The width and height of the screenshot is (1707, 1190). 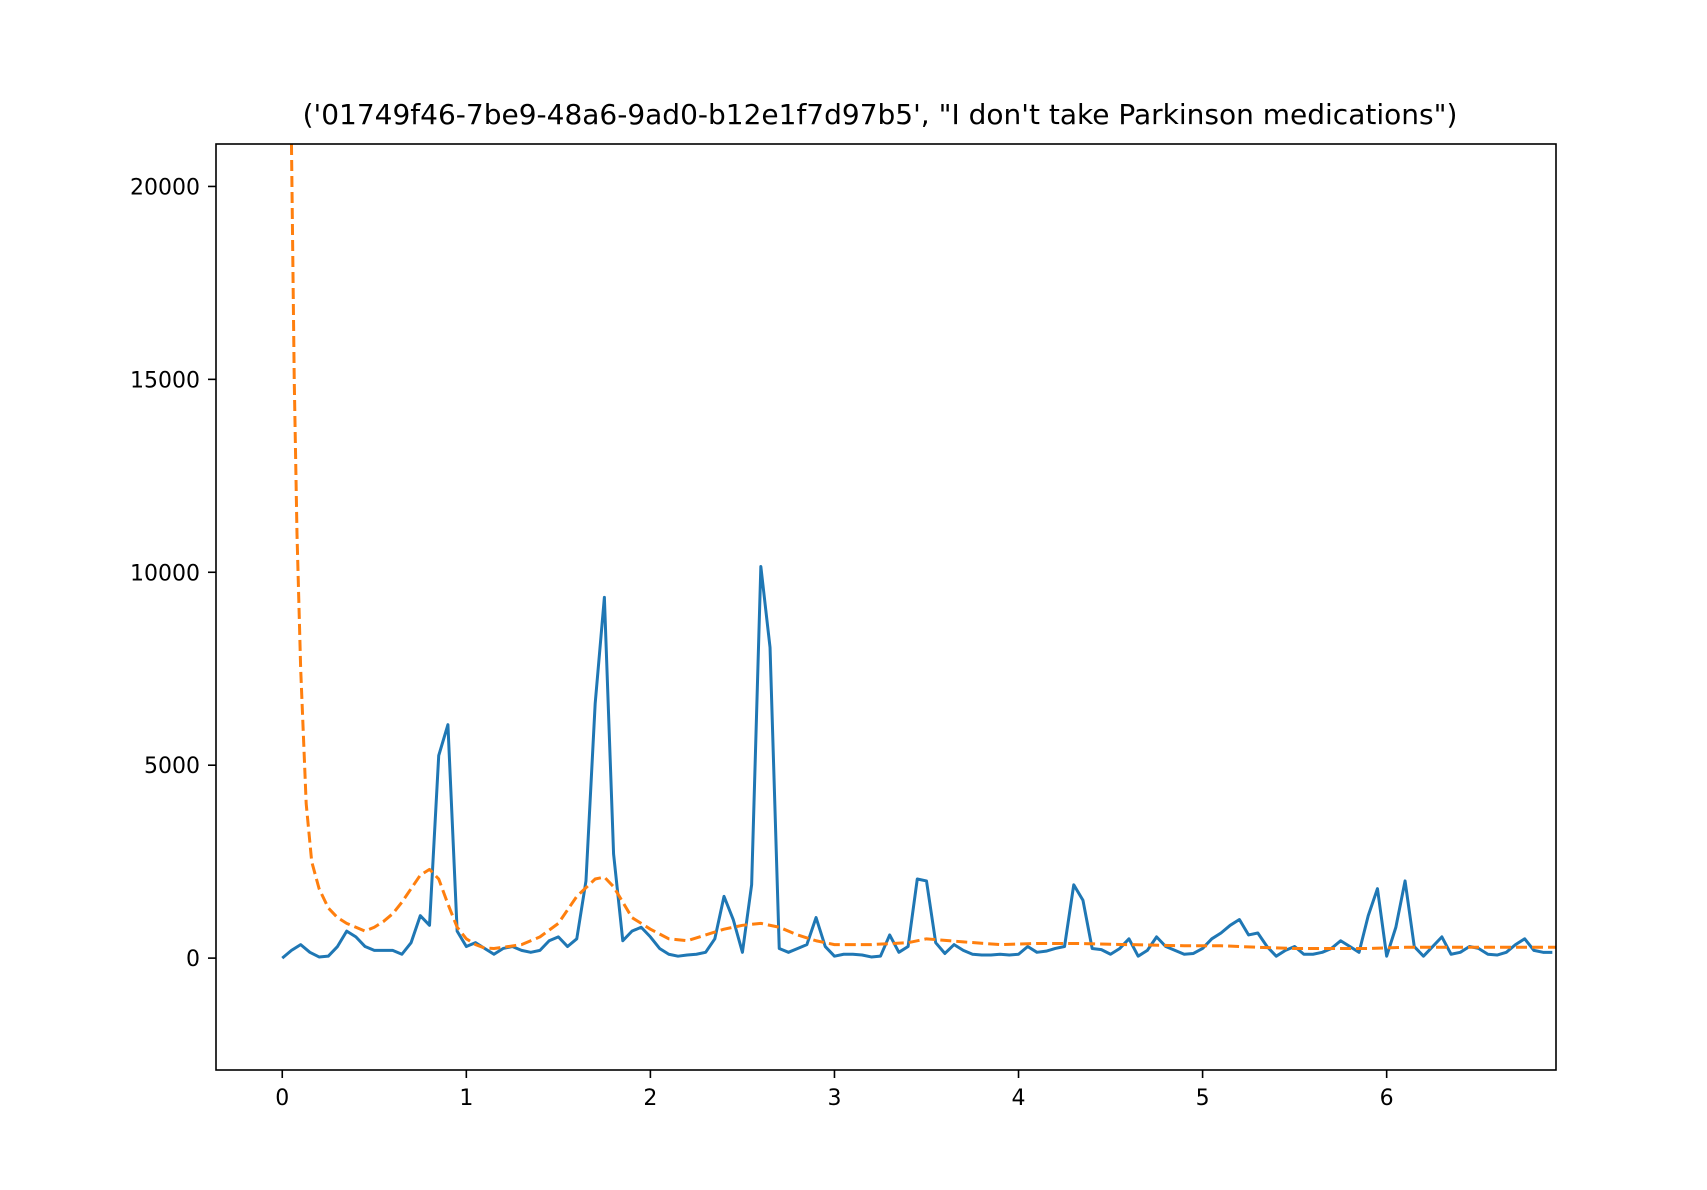 What do you see at coordinates (1203, 1098) in the screenshot?
I see `x-tick-label: 5` at bounding box center [1203, 1098].